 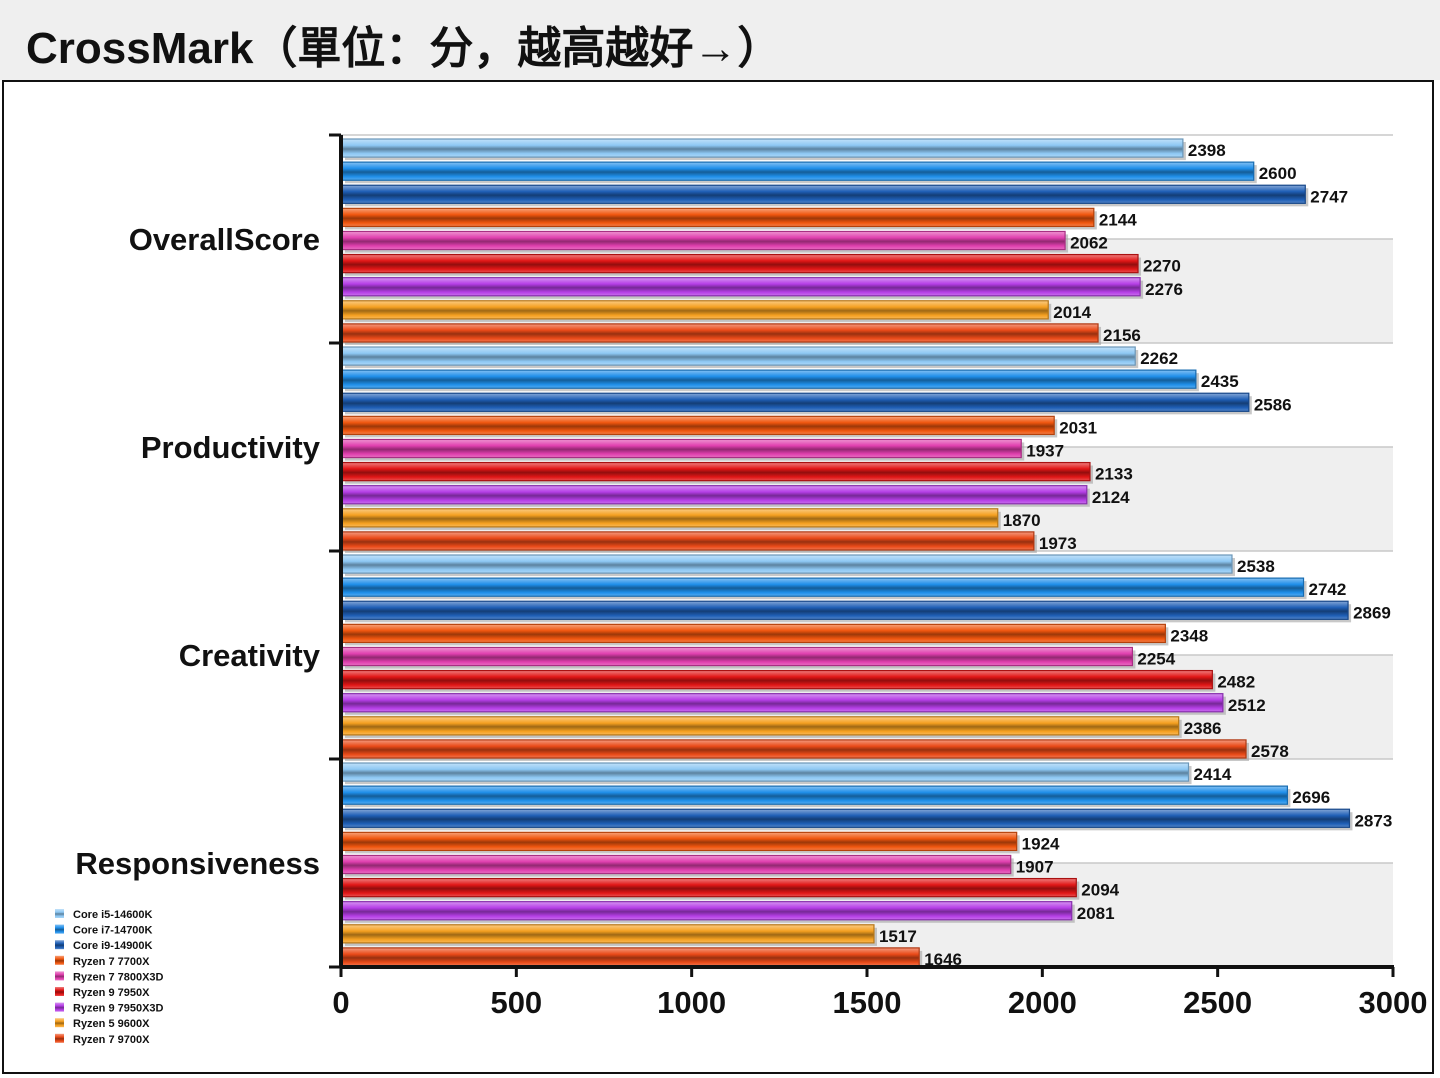 I want to click on value-label: 2386, so click(x=1203, y=728).